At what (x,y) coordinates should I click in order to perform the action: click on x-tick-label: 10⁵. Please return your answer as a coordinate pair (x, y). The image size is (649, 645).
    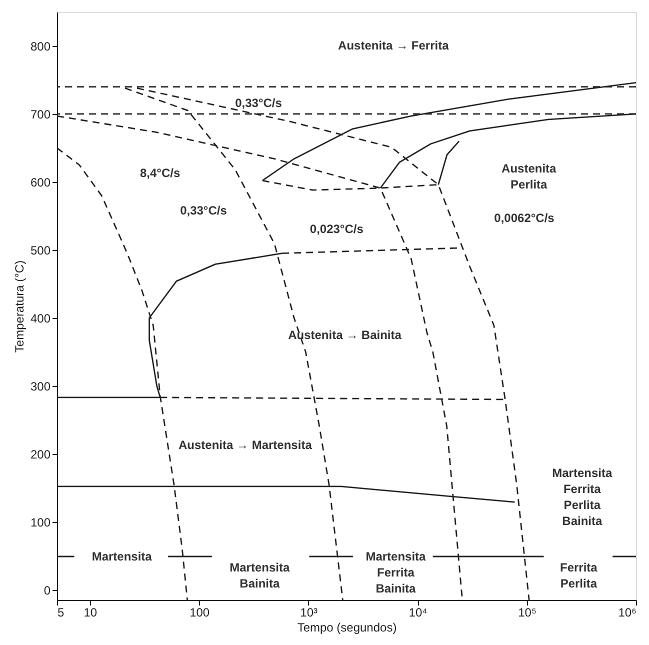
    Looking at the image, I should click on (527, 613).